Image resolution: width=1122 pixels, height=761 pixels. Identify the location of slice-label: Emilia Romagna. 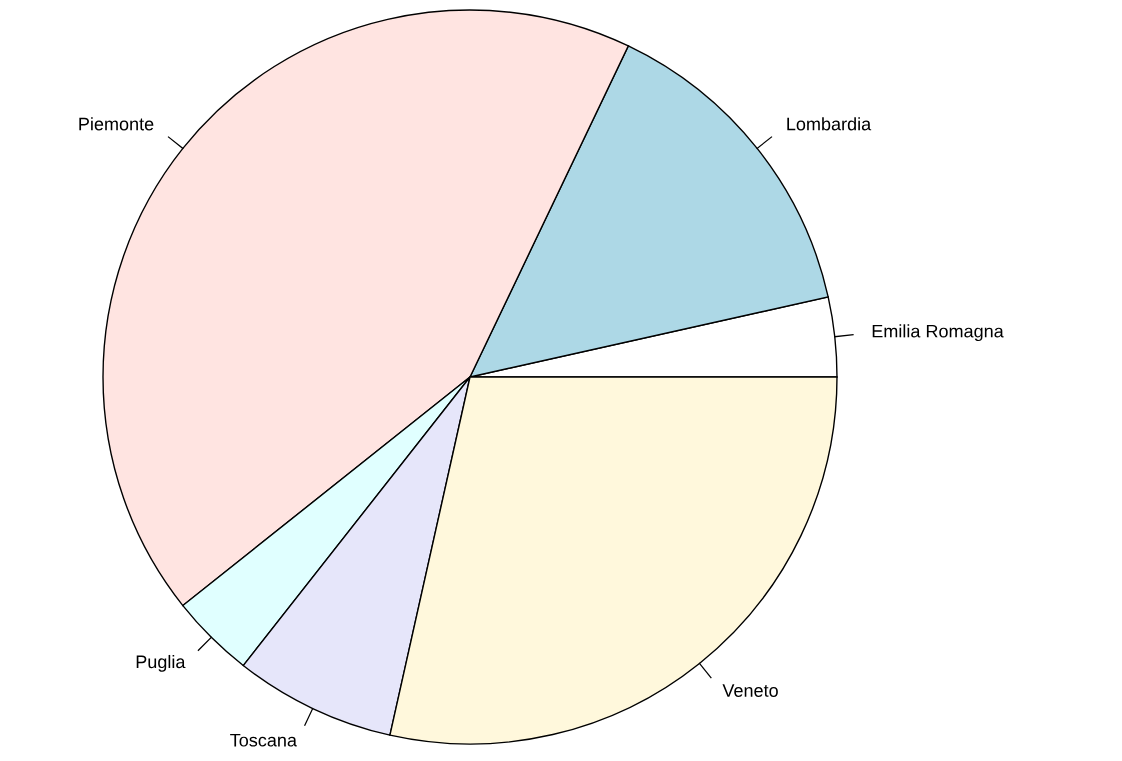
(938, 333).